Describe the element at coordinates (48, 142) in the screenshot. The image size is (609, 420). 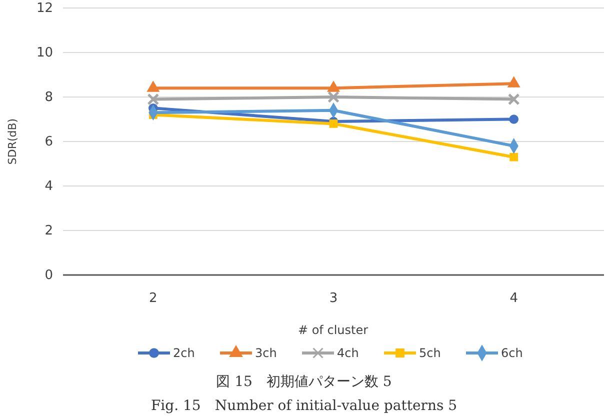
I see `y-tick-label: 6` at that location.